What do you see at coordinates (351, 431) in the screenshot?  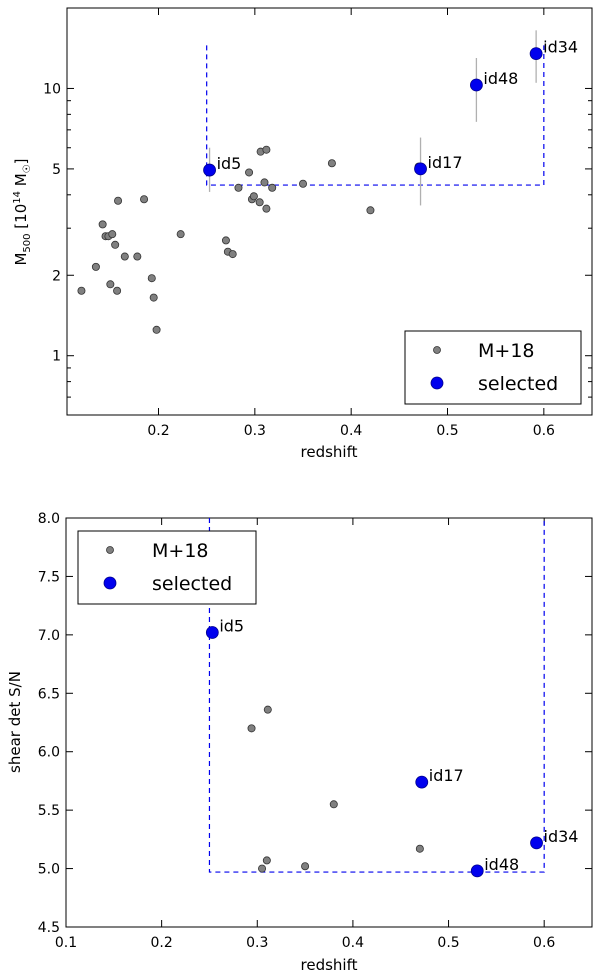 I see `top-x-tick-label: 0.4` at bounding box center [351, 431].